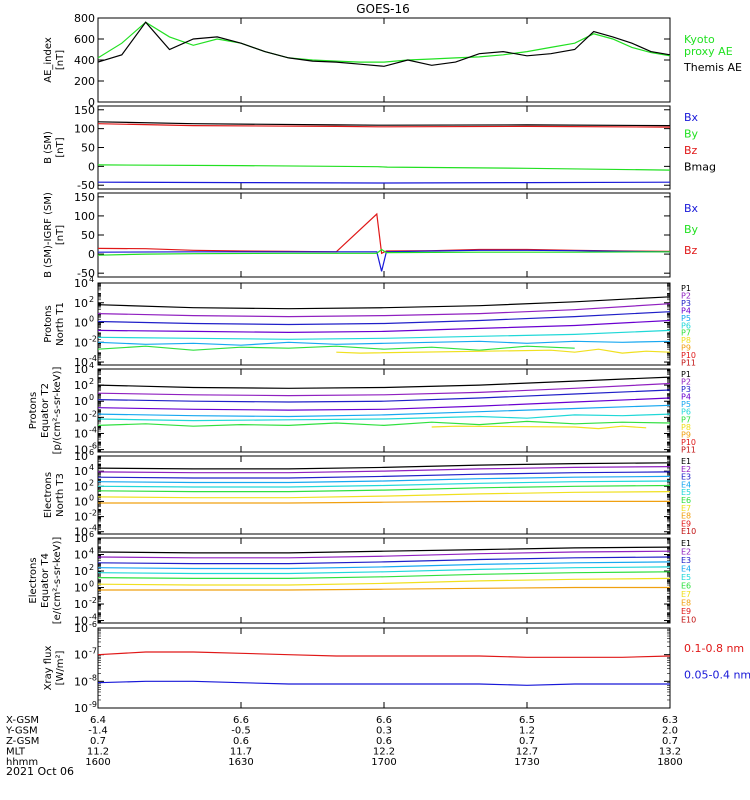  What do you see at coordinates (384, 581) in the screenshot?
I see `series-line-e7` at bounding box center [384, 581].